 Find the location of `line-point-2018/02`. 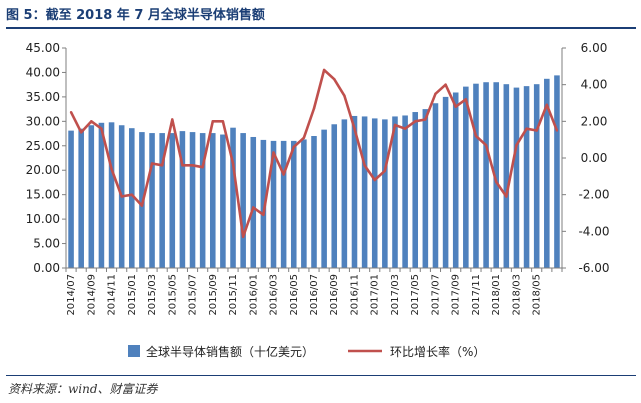

line-point-2018/02 is located at coordinates (506, 196).